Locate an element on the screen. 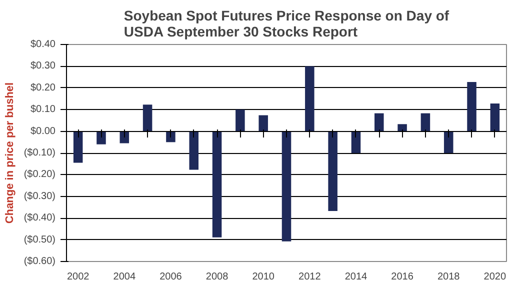 Image resolution: width=528 pixels, height=288 pixels. y-tick-label: ($0.40) is located at coordinates (40, 218).